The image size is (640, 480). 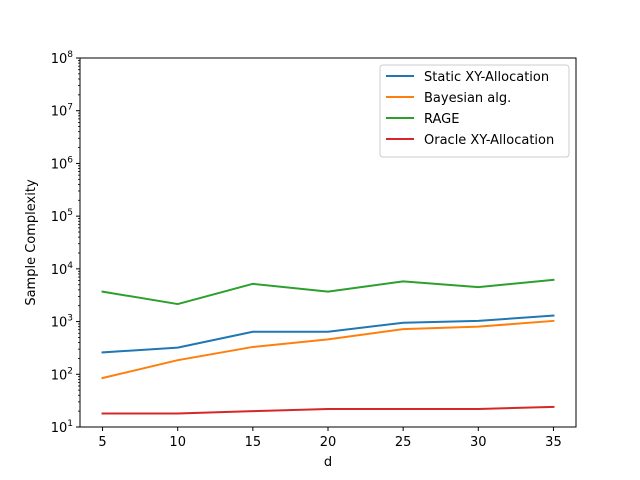 I want to click on y-tick-label: 10³, so click(x=62, y=322).